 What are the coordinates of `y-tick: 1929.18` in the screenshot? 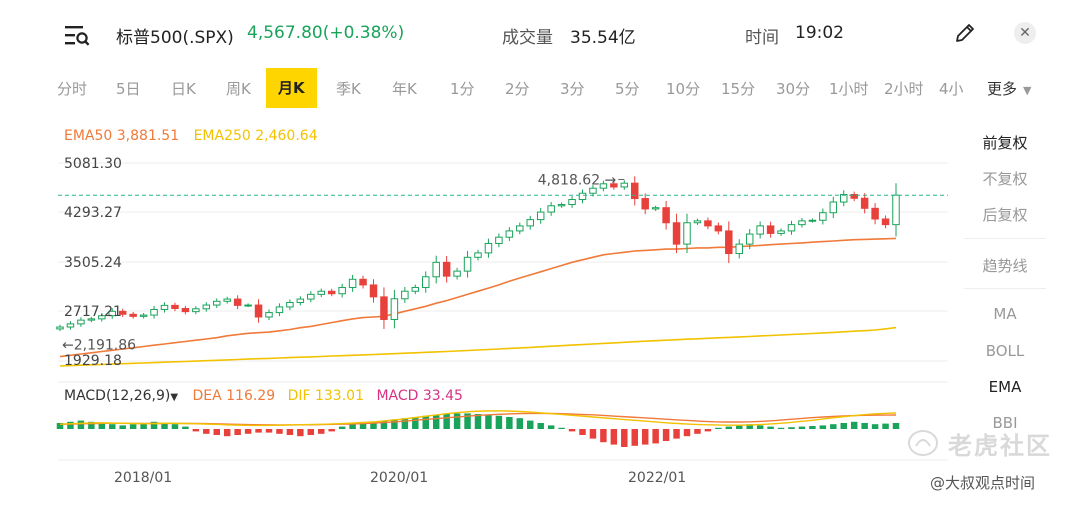 It's located at (93, 361).